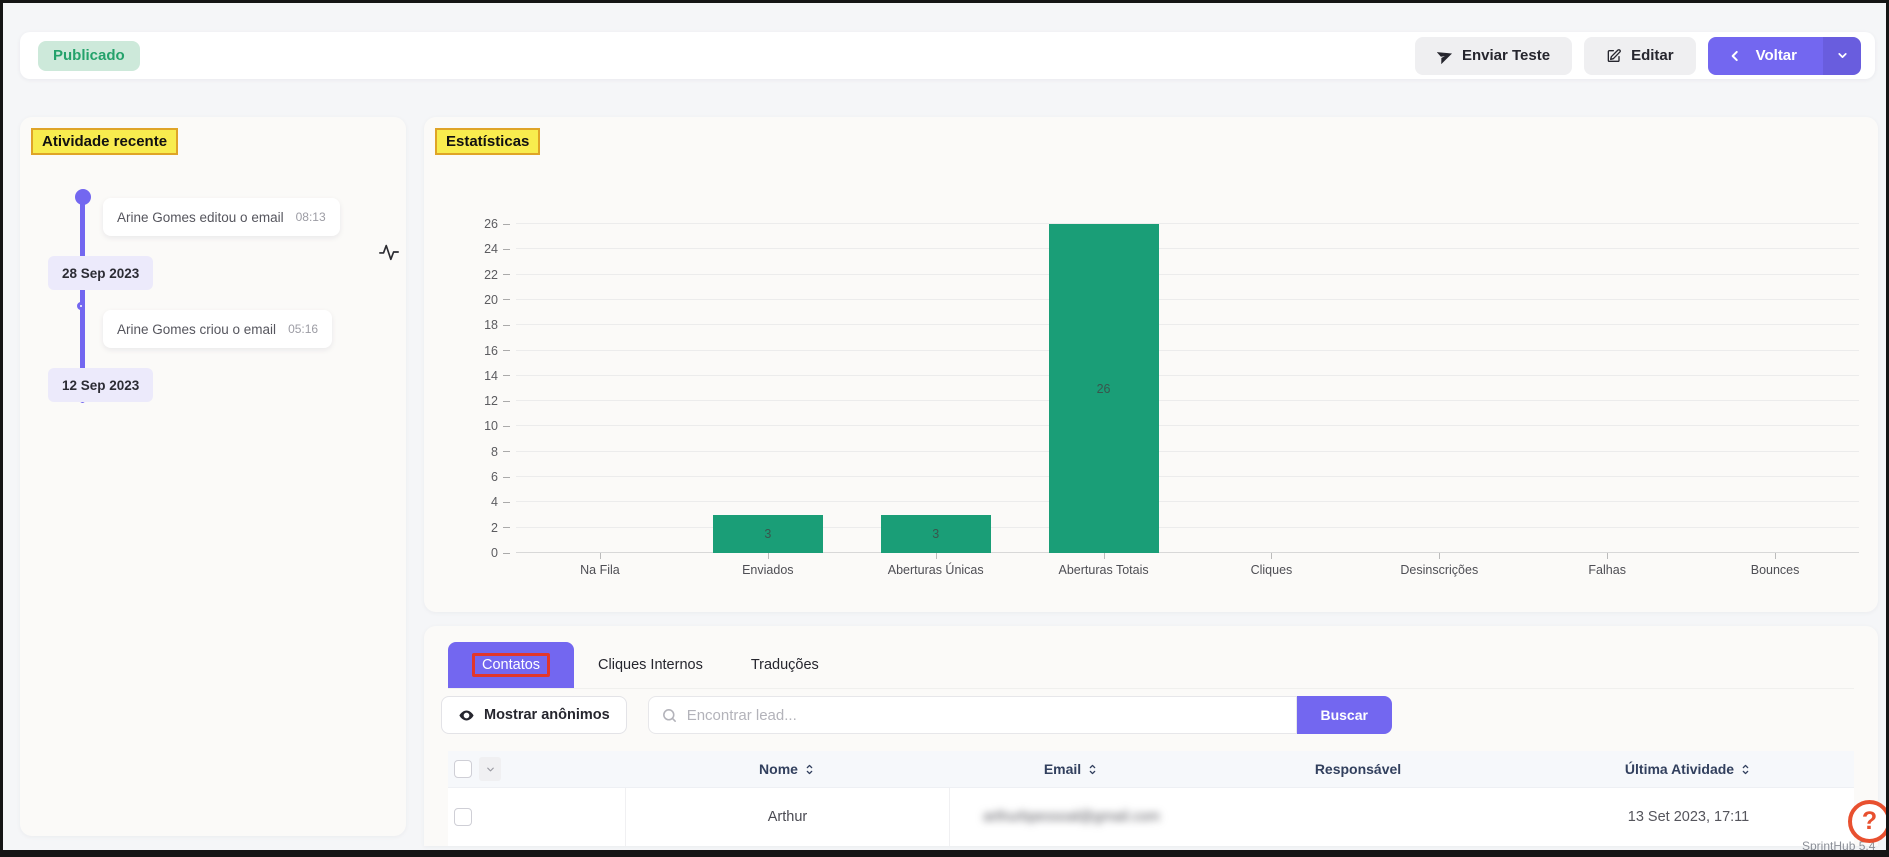 The height and width of the screenshot is (857, 1889). Describe the element at coordinates (493, 376) in the screenshot. I see `y-axis-tick: 14` at that location.